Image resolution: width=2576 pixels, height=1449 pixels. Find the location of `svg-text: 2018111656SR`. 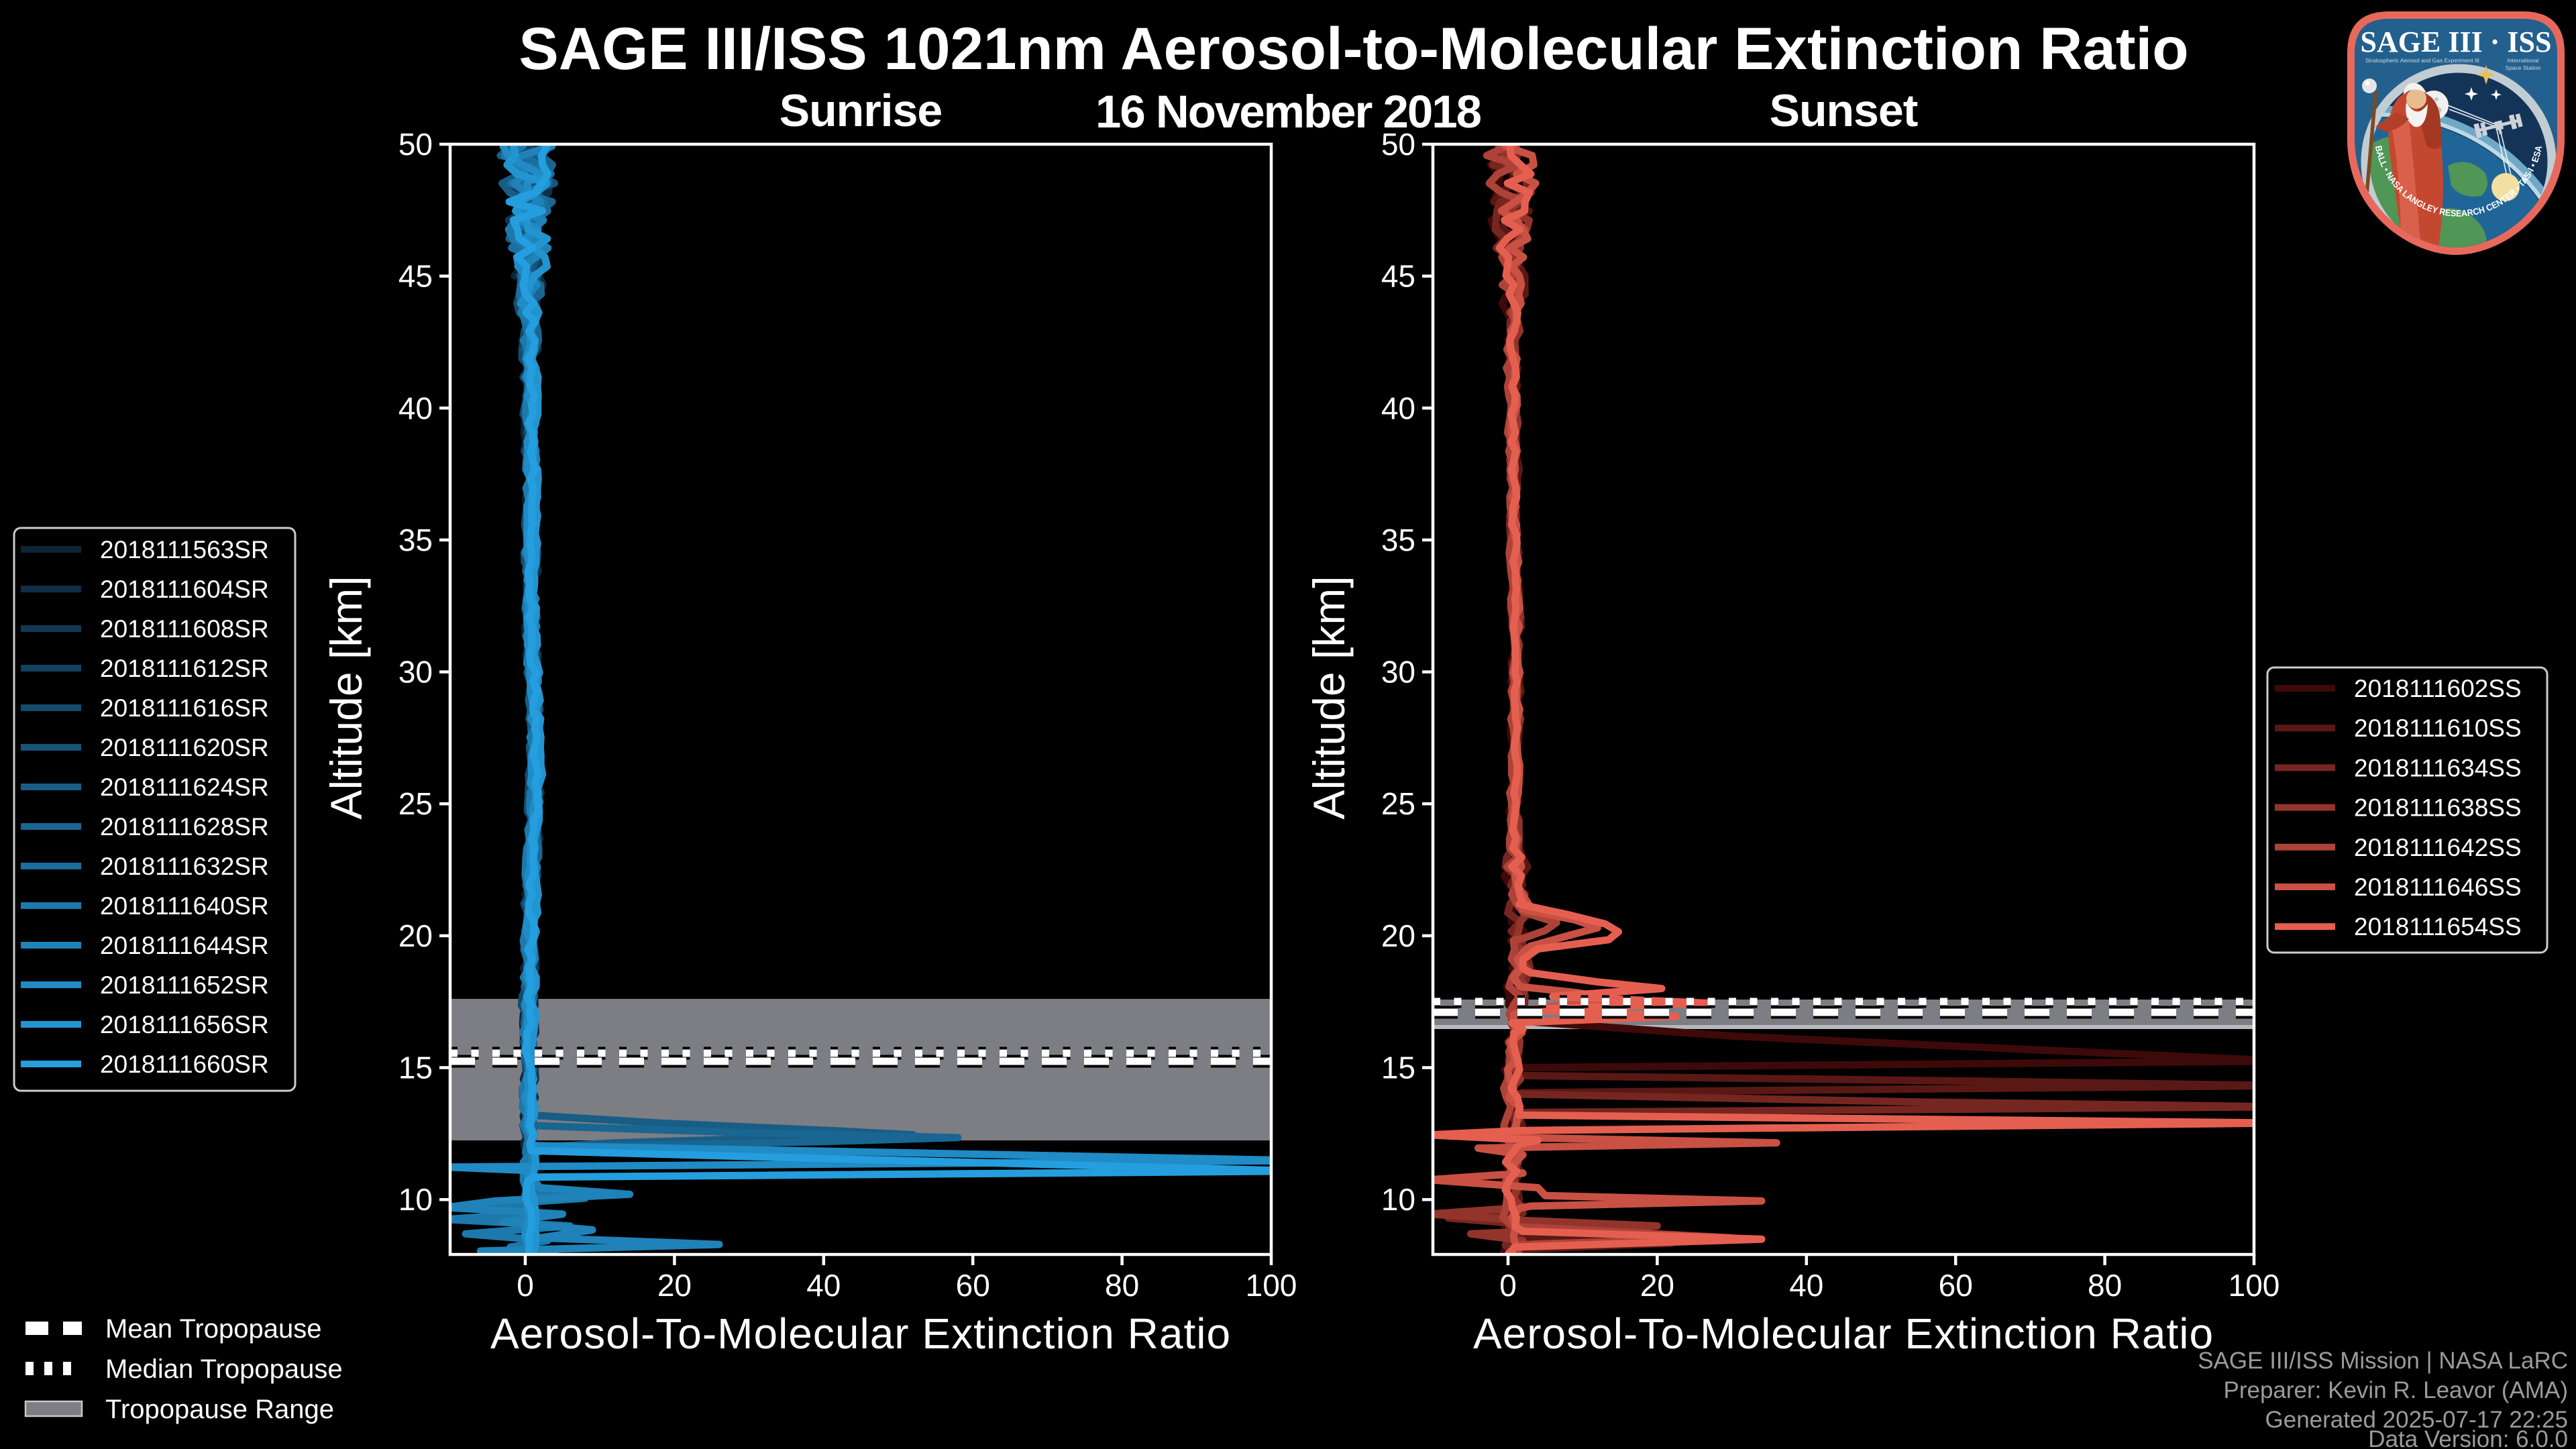

svg-text: 2018111656SR is located at coordinates (184, 1024).